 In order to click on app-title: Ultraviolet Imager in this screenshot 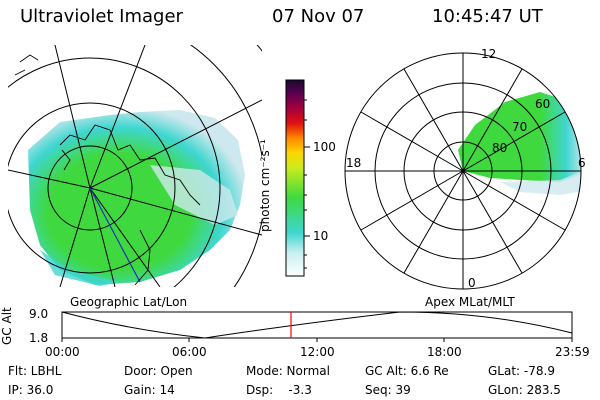, I will do `click(101, 16)`.